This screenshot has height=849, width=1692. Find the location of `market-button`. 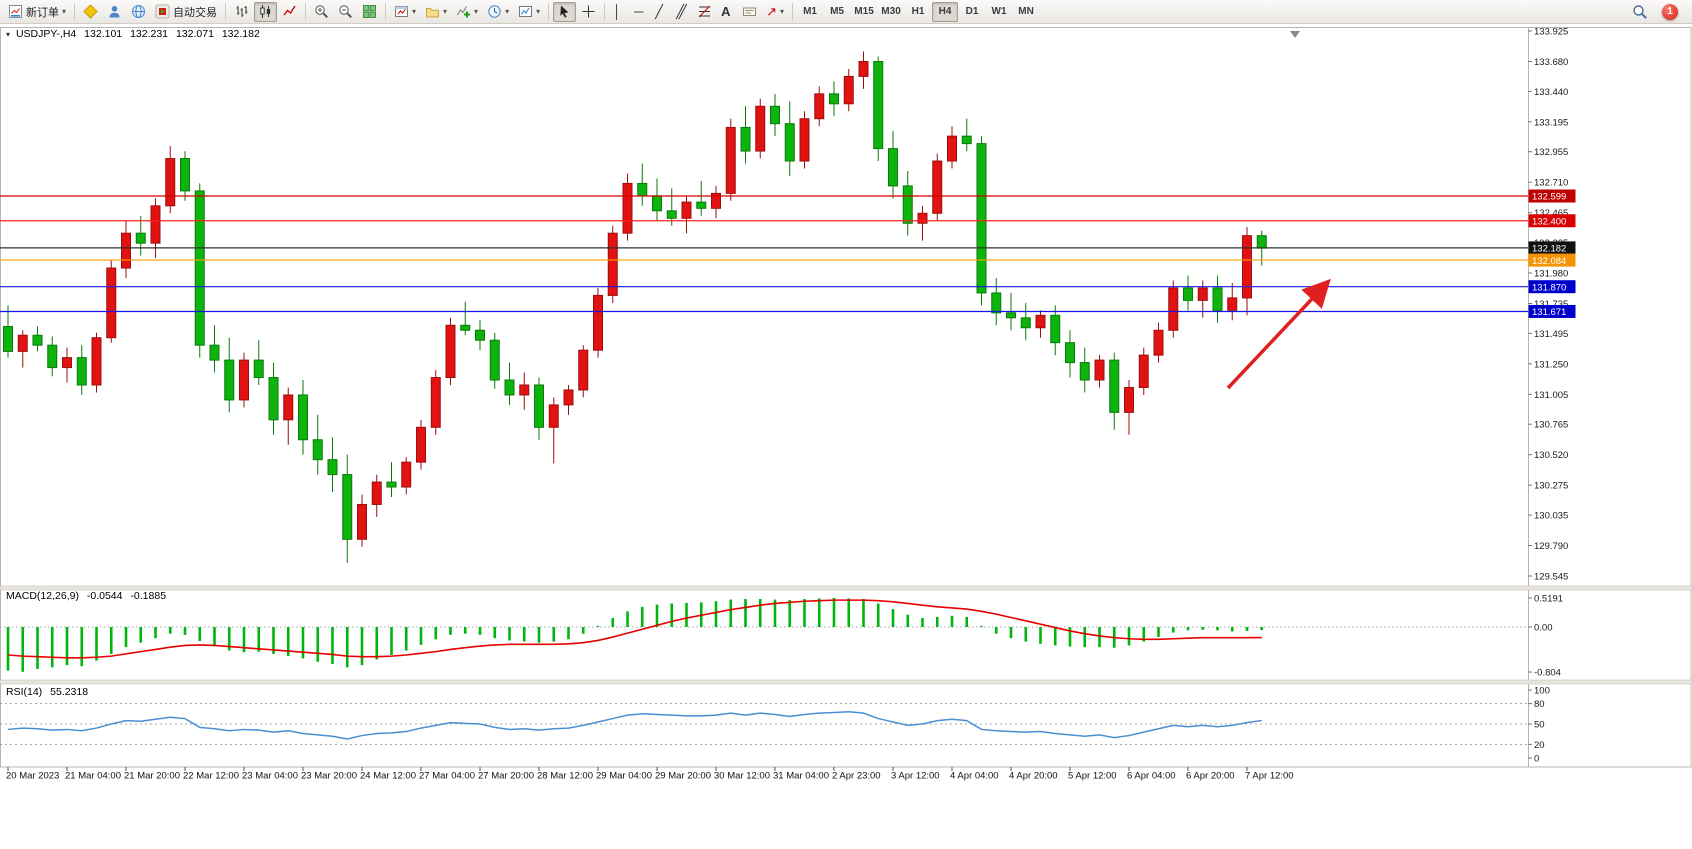

market-button is located at coordinates (138, 12).